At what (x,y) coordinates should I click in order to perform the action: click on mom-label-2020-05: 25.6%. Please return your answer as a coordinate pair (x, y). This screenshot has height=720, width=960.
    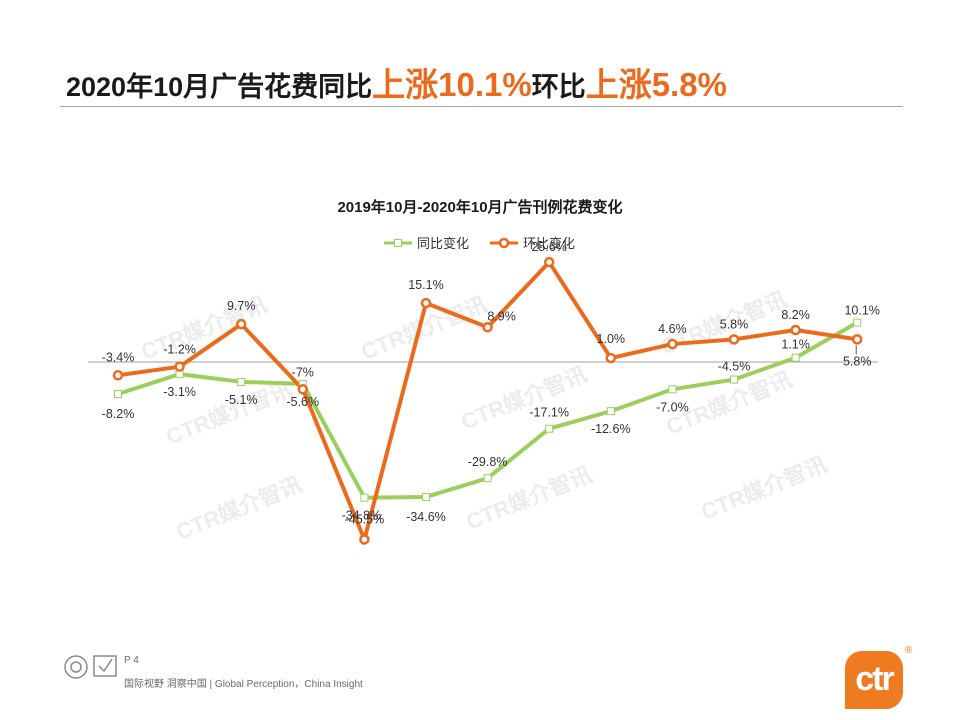
    Looking at the image, I should click on (548, 247).